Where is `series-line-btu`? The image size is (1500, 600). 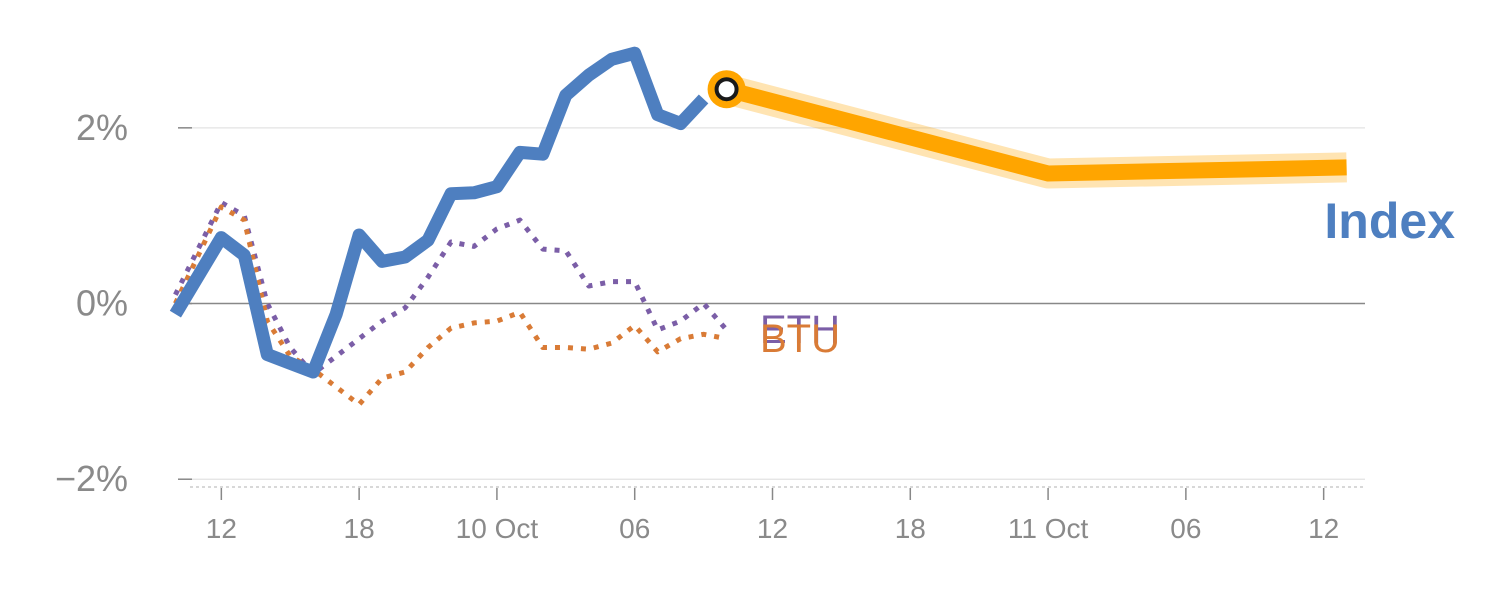 series-line-btu is located at coordinates (450, 305).